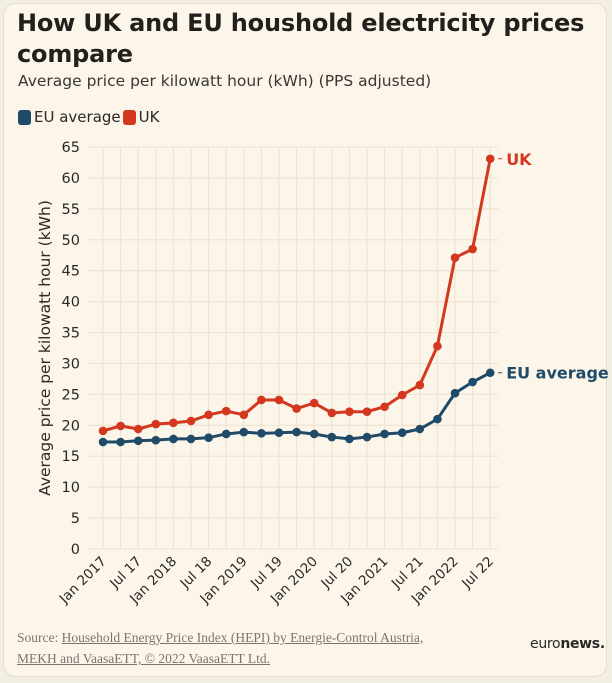  Describe the element at coordinates (45, 348) in the screenshot. I see `y-axis-label: Average price per kilowatt hour (kWh)` at that location.